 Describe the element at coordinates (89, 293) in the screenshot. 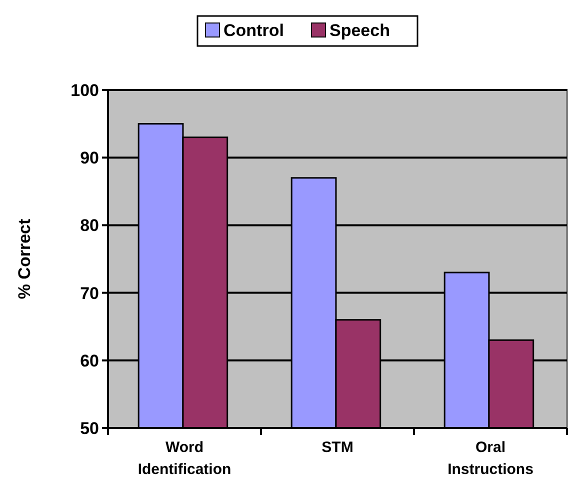

I see `y-tick-label: 70` at that location.